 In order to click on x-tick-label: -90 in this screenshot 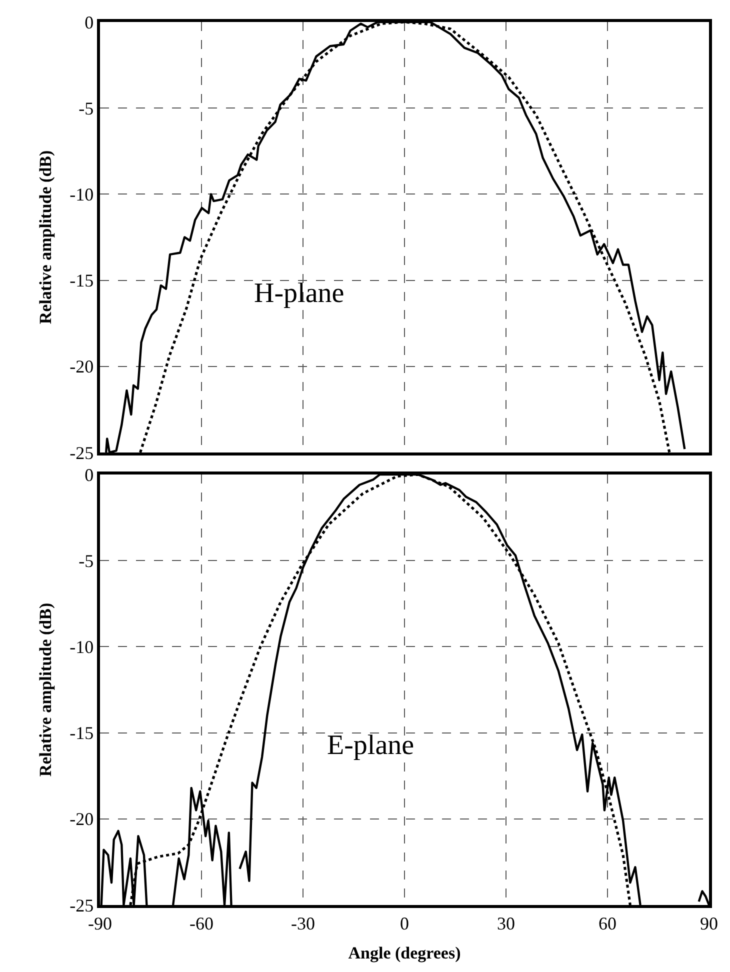, I will do `click(100, 923)`.